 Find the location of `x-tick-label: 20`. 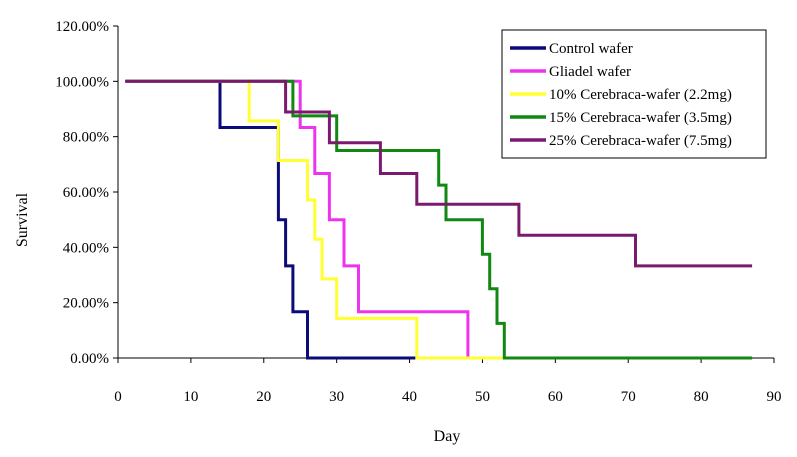

x-tick-label: 20 is located at coordinates (263, 397).